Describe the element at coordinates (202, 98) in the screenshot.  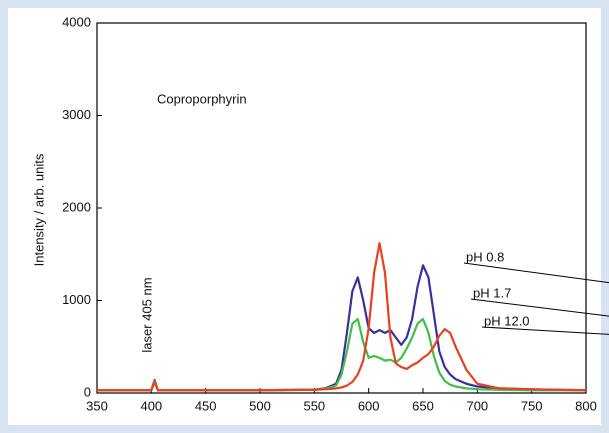
I see `annotation: Coproporphyrin` at that location.